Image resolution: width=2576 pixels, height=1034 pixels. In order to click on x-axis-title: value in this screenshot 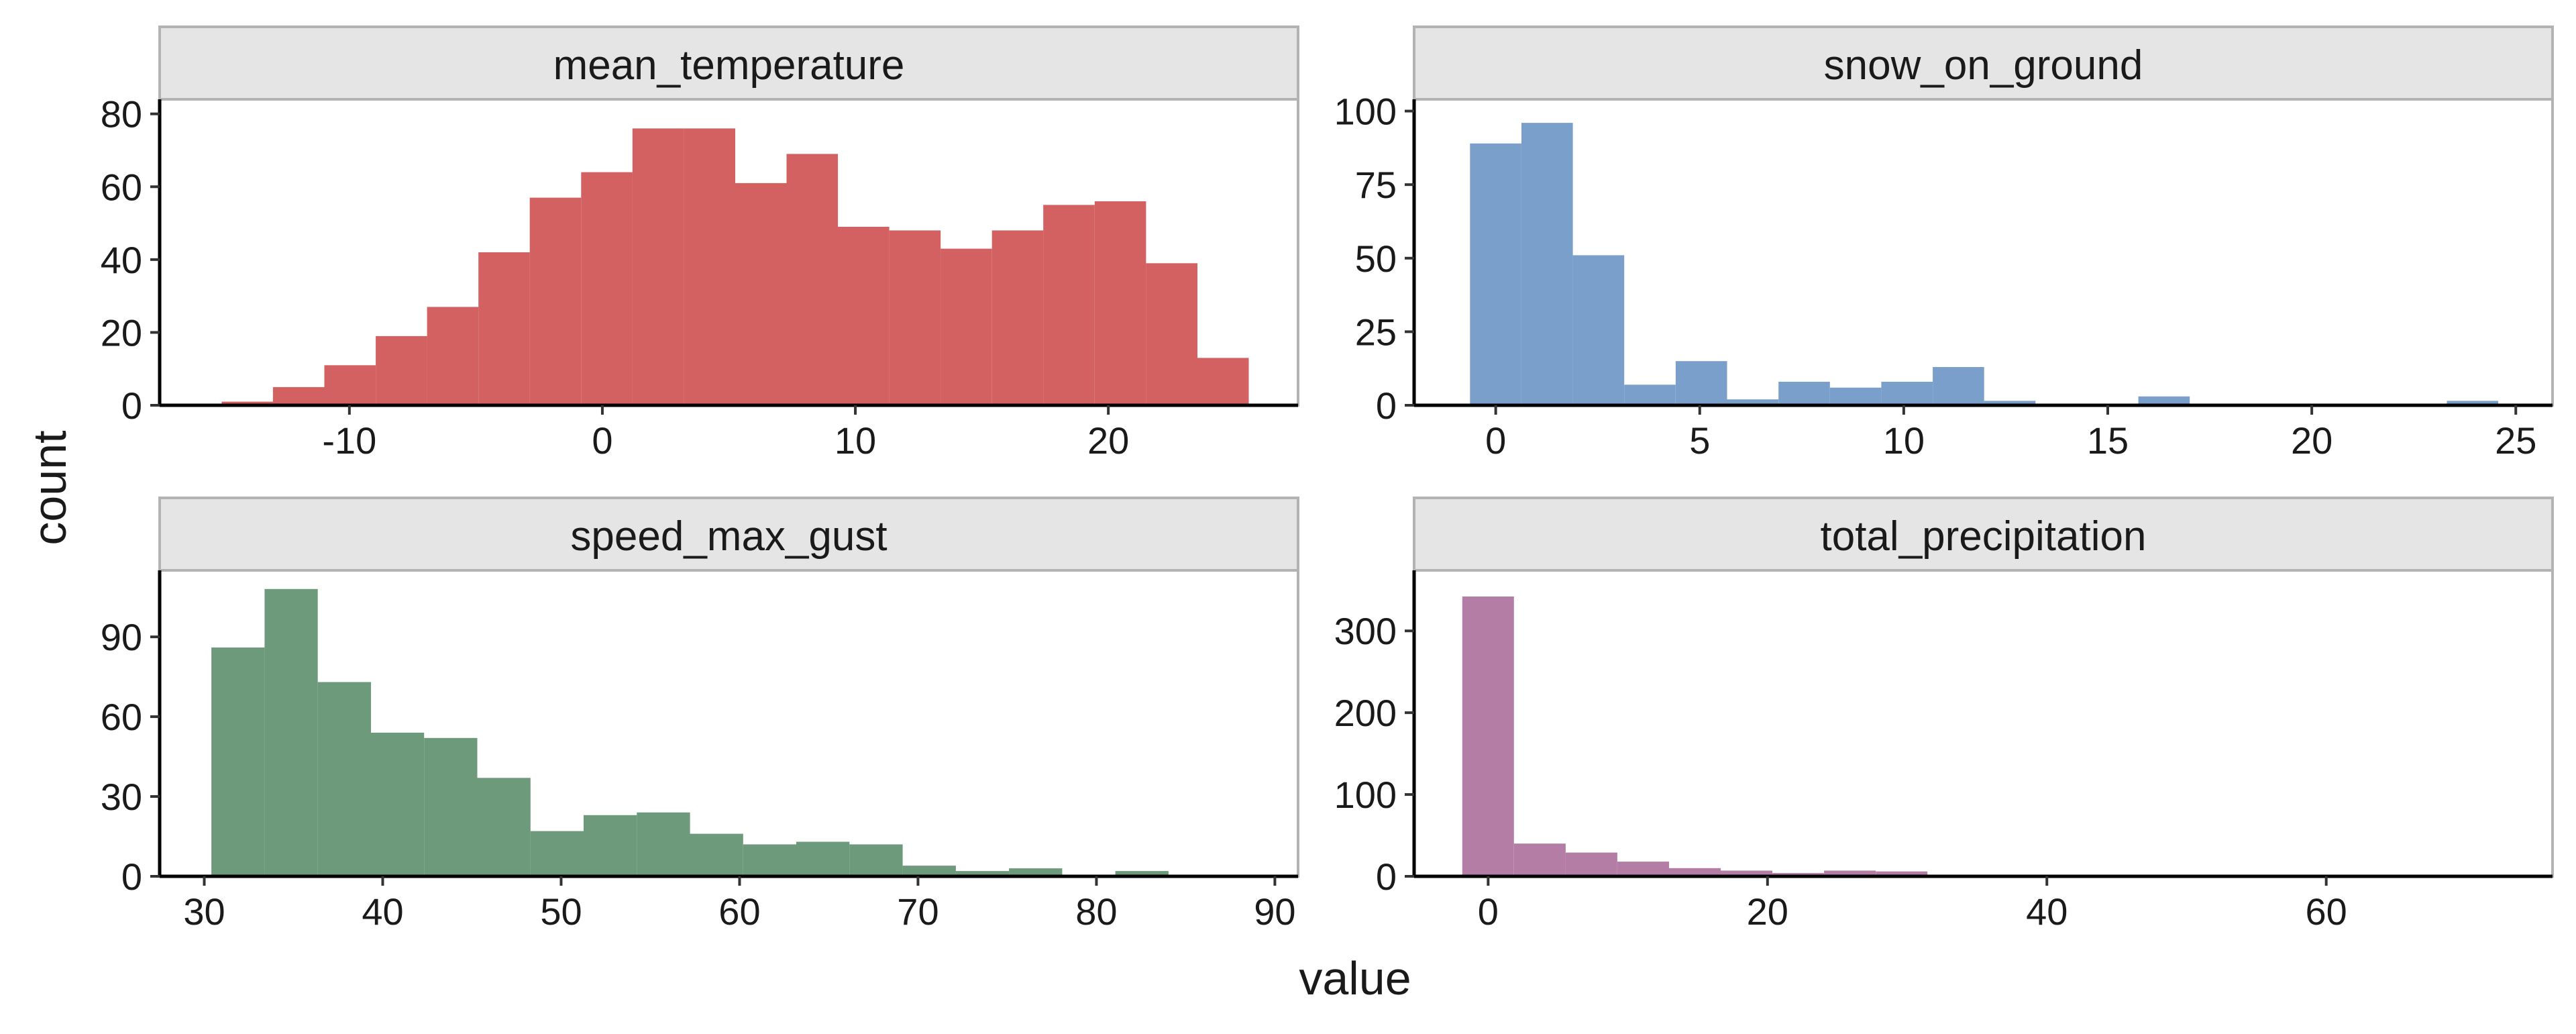, I will do `click(1355, 978)`.